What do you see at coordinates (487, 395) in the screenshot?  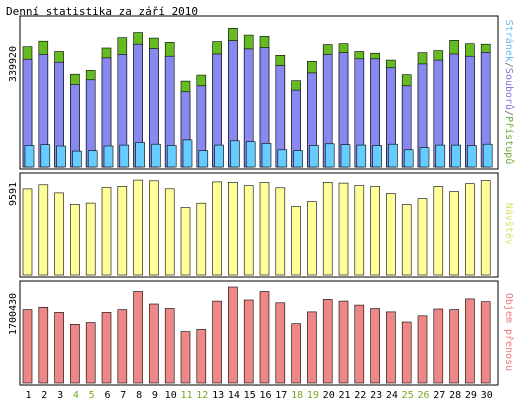 I see `x-tick-label-day-30: 30` at bounding box center [487, 395].